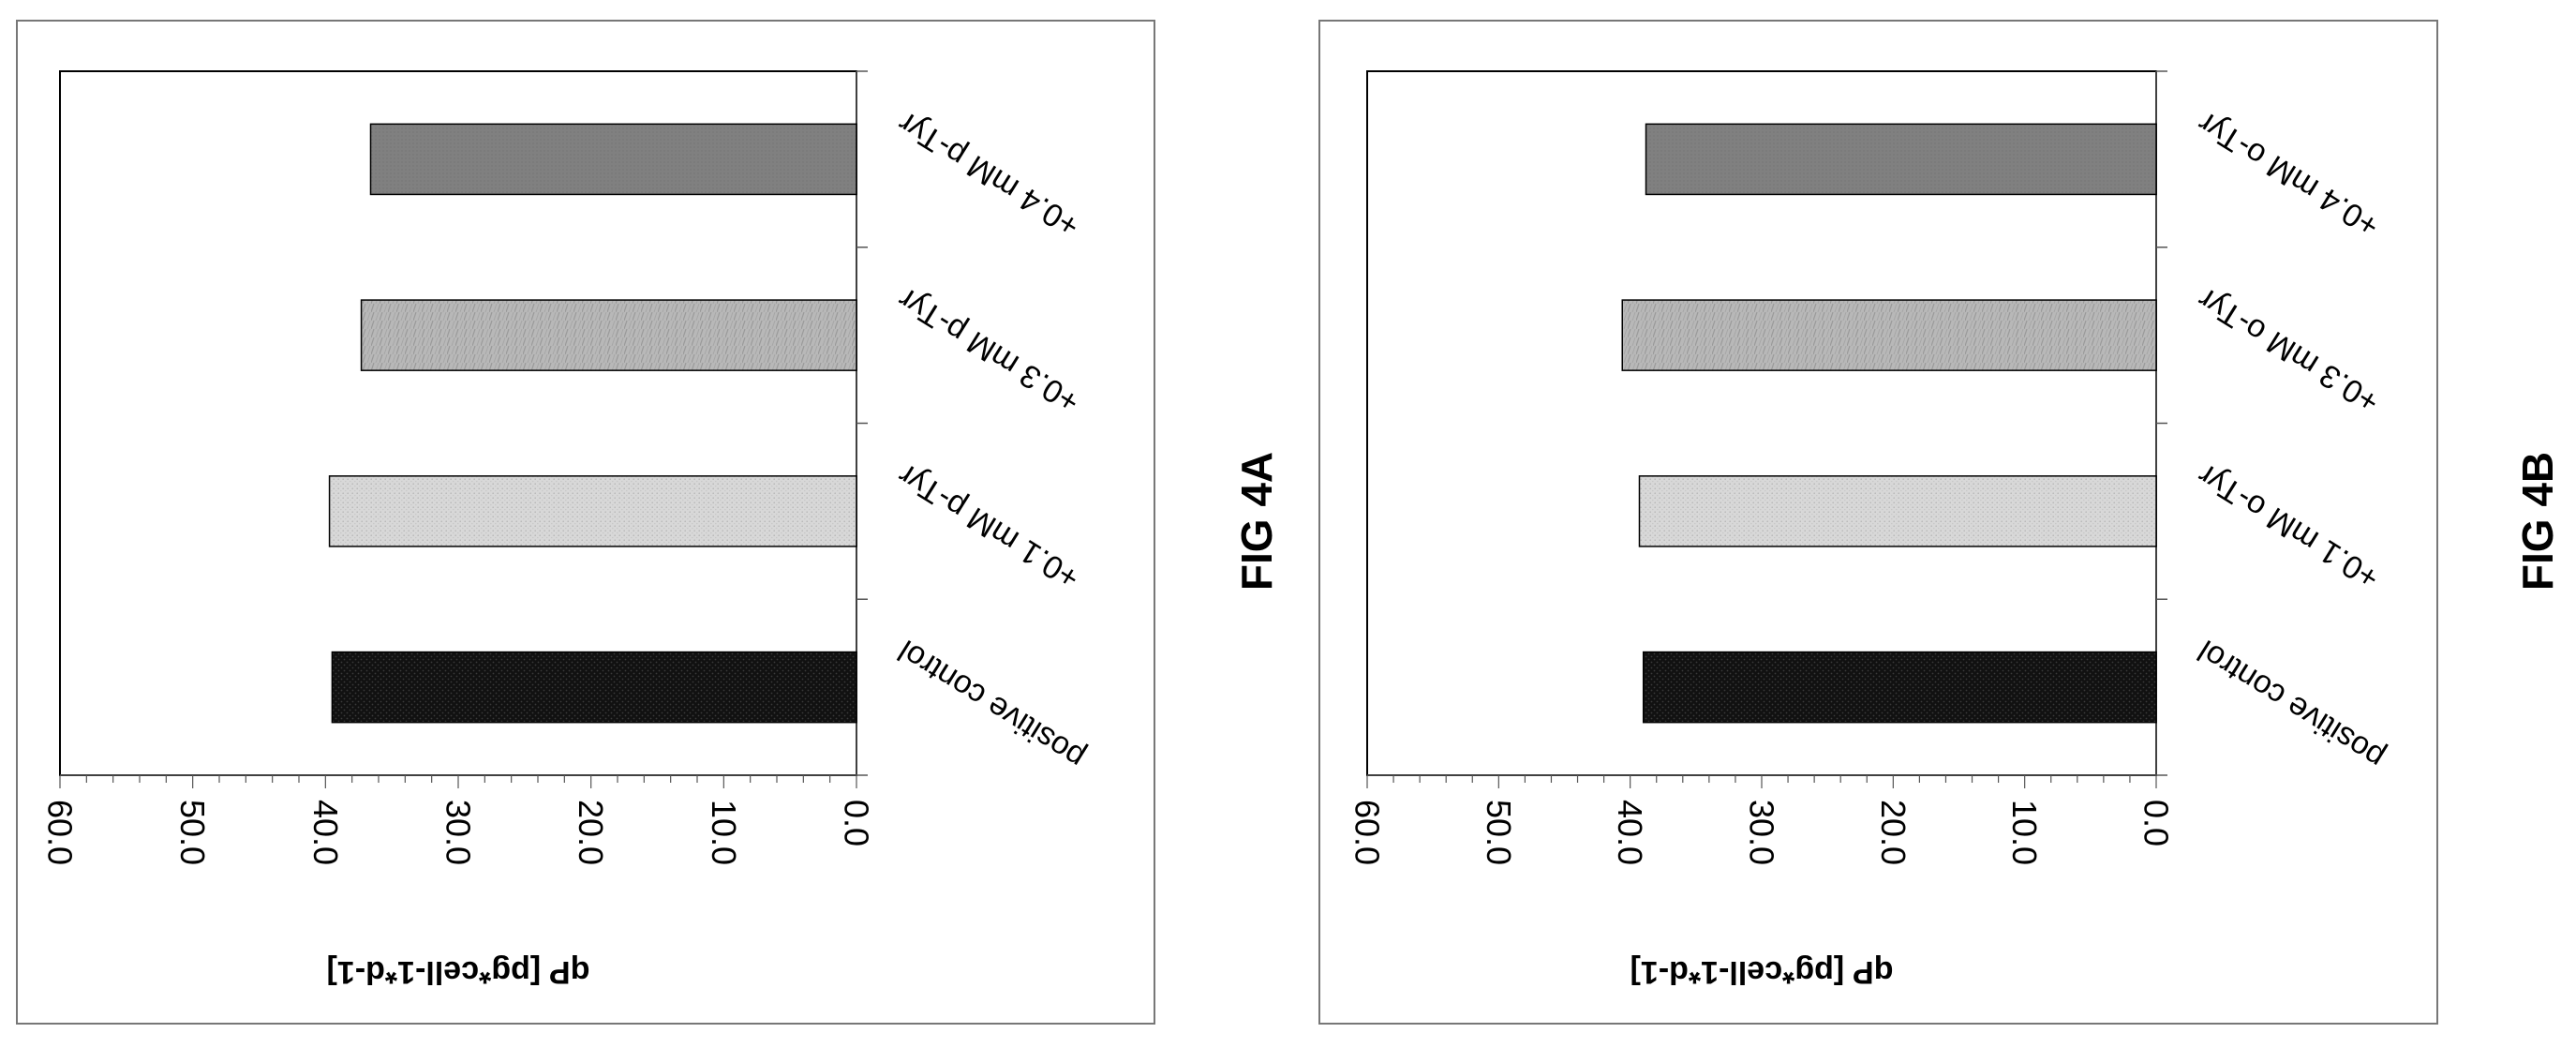 The width and height of the screenshot is (2576, 1048). What do you see at coordinates (2289, 175) in the screenshot?
I see `category-tick-label: +0.4 mM o-Tyr` at bounding box center [2289, 175].